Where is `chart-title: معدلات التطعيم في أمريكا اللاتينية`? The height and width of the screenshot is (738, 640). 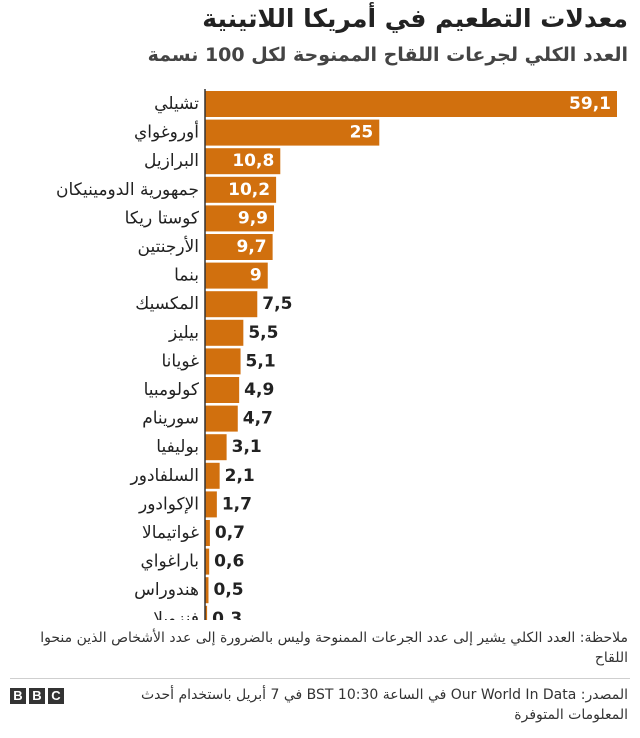 chart-title: معدلات التطعيم في أمريكا اللاتينية is located at coordinates (415, 18).